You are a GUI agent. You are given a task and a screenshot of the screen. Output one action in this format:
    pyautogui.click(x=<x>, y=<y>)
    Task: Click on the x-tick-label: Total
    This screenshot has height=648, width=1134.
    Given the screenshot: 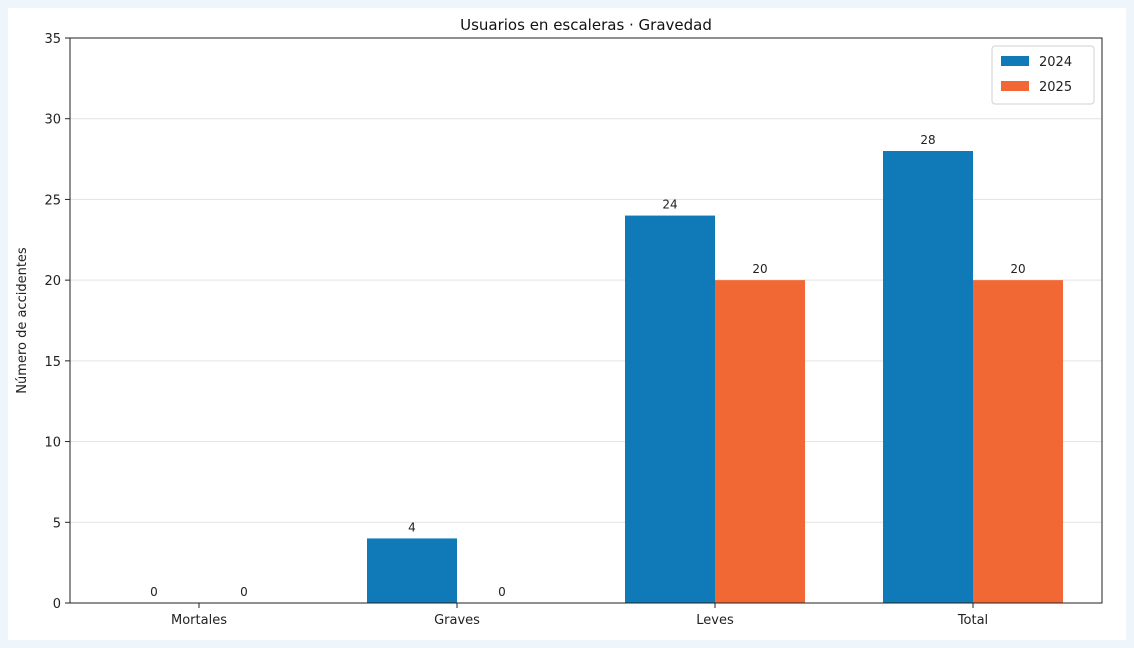 What is the action you would take?
    pyautogui.click(x=972, y=620)
    